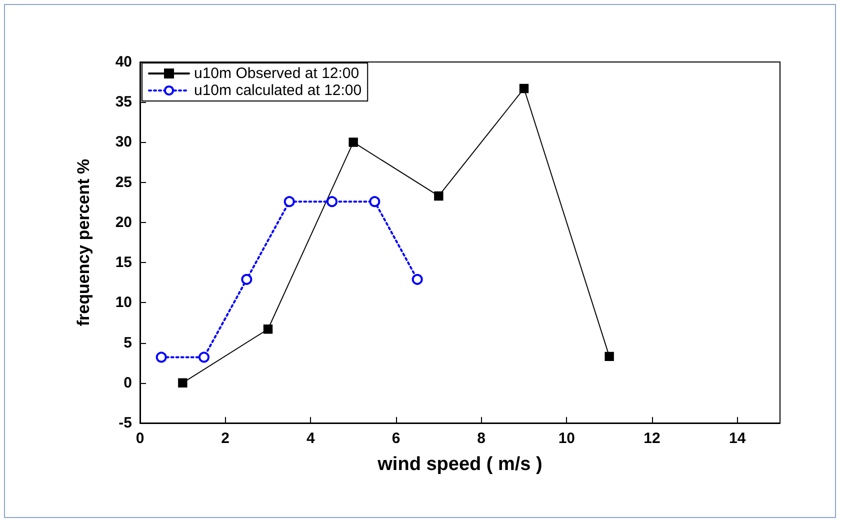  Describe the element at coordinates (396, 438) in the screenshot. I see `x-tick-label: 6` at that location.